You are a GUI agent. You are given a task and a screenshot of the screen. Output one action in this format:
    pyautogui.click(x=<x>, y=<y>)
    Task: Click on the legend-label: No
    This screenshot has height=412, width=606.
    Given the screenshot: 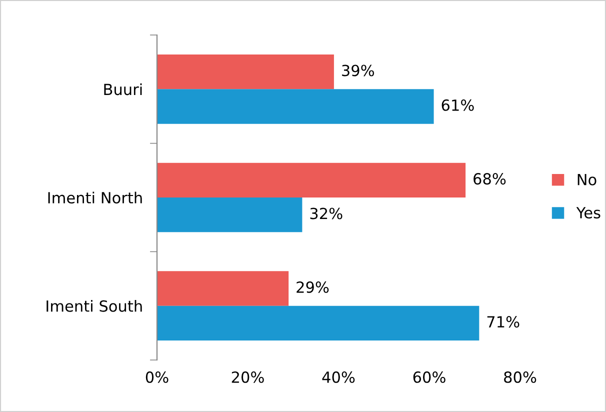 What is the action you would take?
    pyautogui.click(x=587, y=180)
    